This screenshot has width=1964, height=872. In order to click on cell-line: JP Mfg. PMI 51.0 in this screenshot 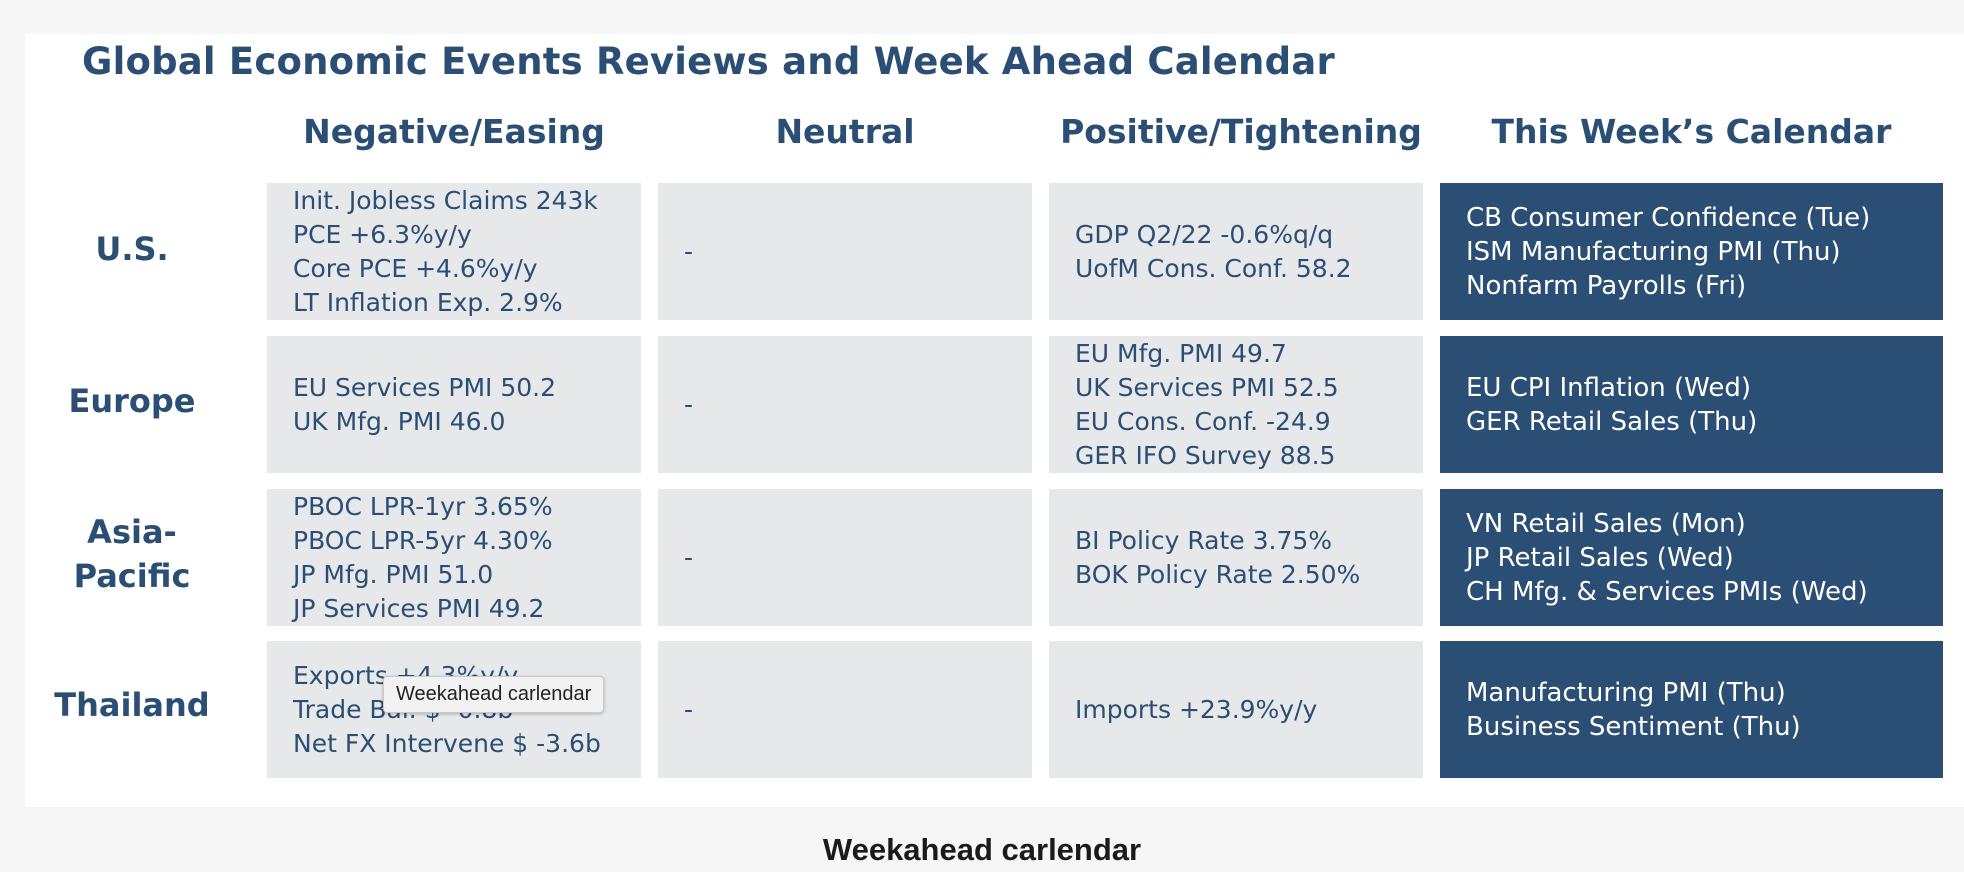, I will do `click(393, 574)`.